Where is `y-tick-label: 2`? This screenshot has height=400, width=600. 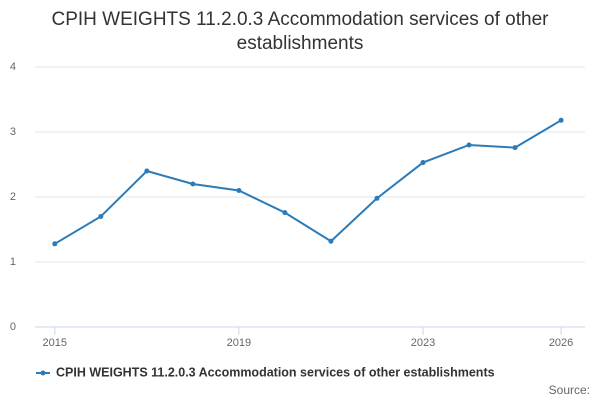
y-tick-label: 2 is located at coordinates (13, 197).